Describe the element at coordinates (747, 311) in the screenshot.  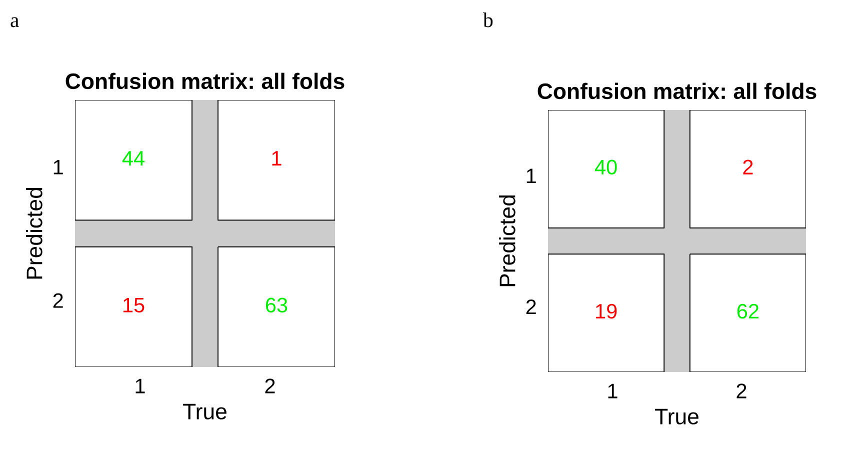
I see `data-label: 62` at that location.